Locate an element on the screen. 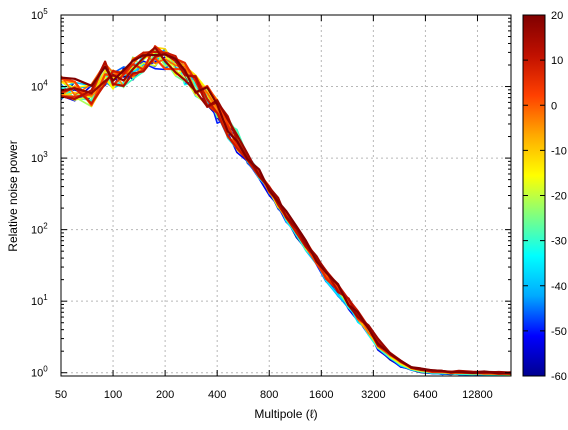 Image resolution: width=568 pixels, height=430 pixels. x-tick-label: 50 is located at coordinates (61, 395).